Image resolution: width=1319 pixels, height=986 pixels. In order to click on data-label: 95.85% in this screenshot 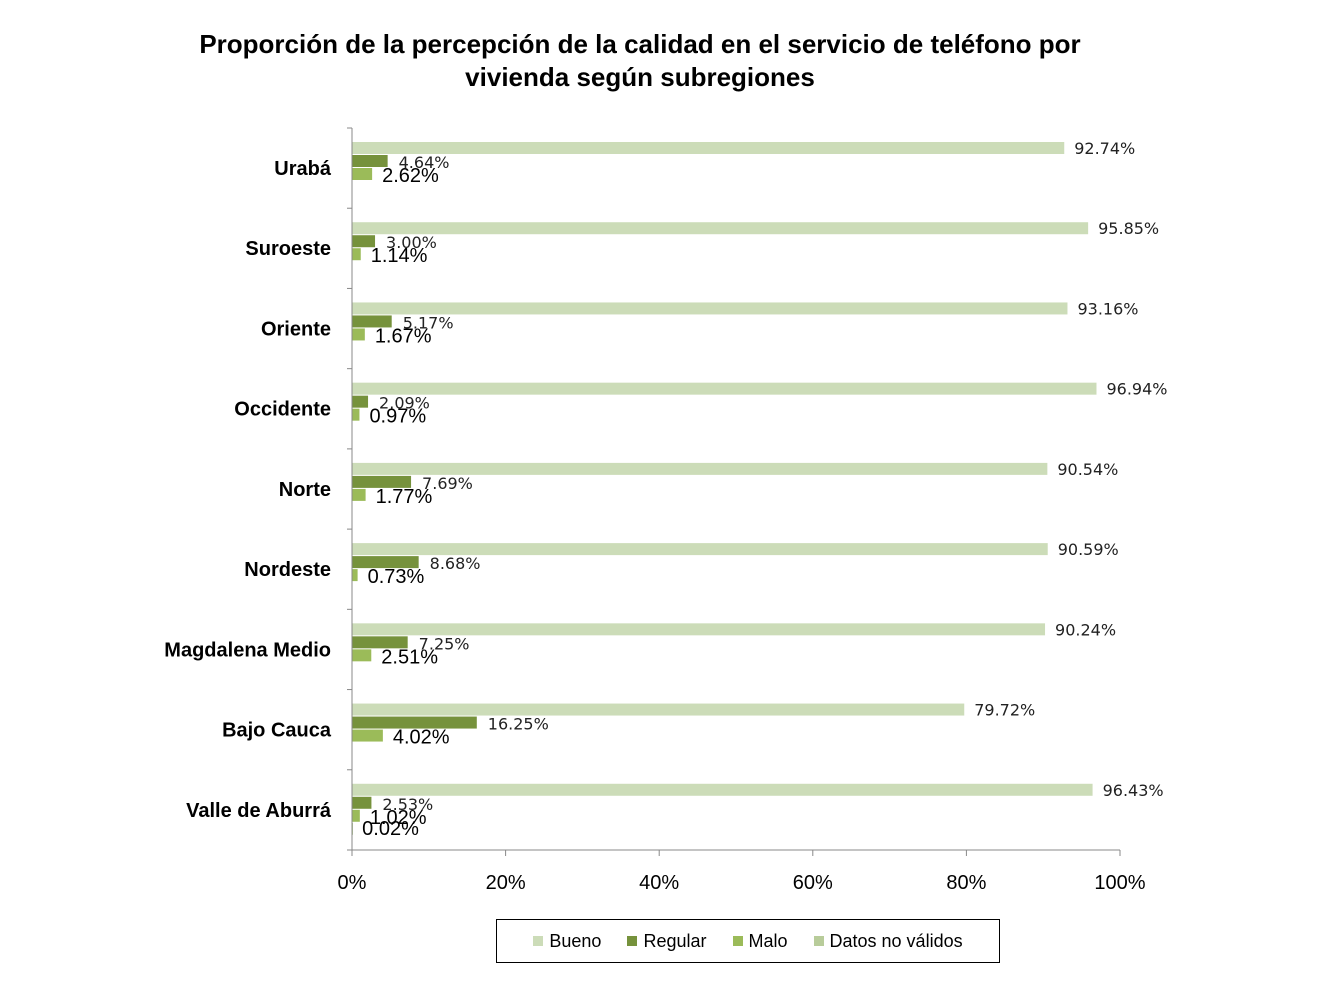, I will do `click(1128, 228)`.